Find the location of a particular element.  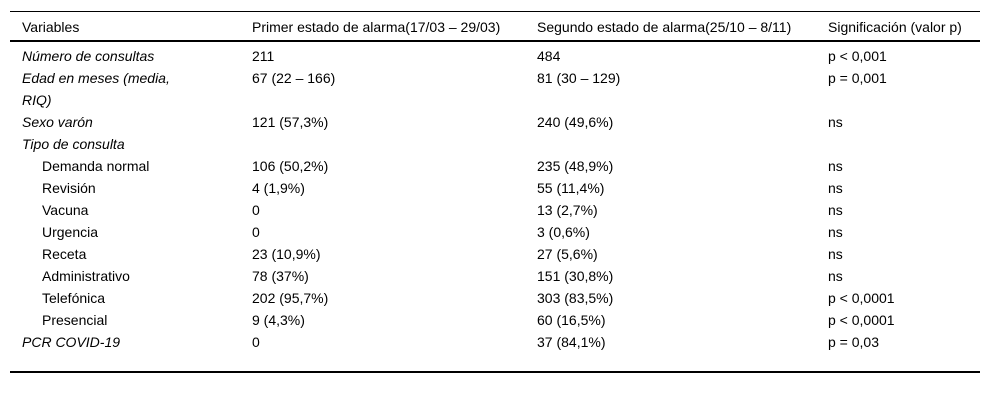

cell-segundo-estado: 240 (49,6%) is located at coordinates (575, 122).